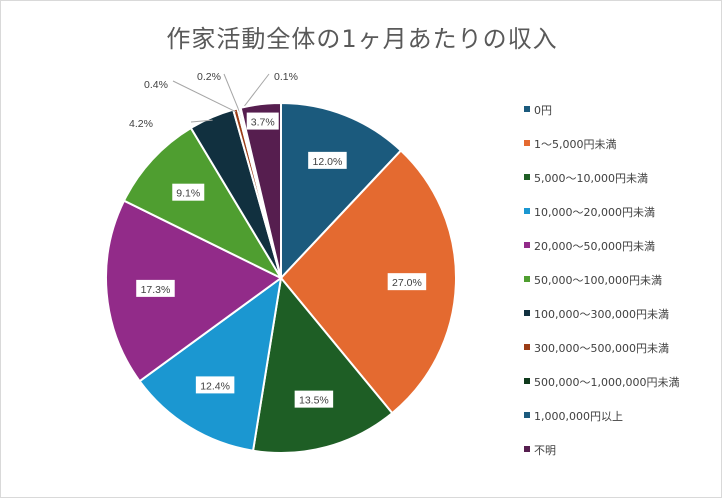 Image resolution: width=722 pixels, height=499 pixels. I want to click on data-label: 12.0%, so click(328, 162).